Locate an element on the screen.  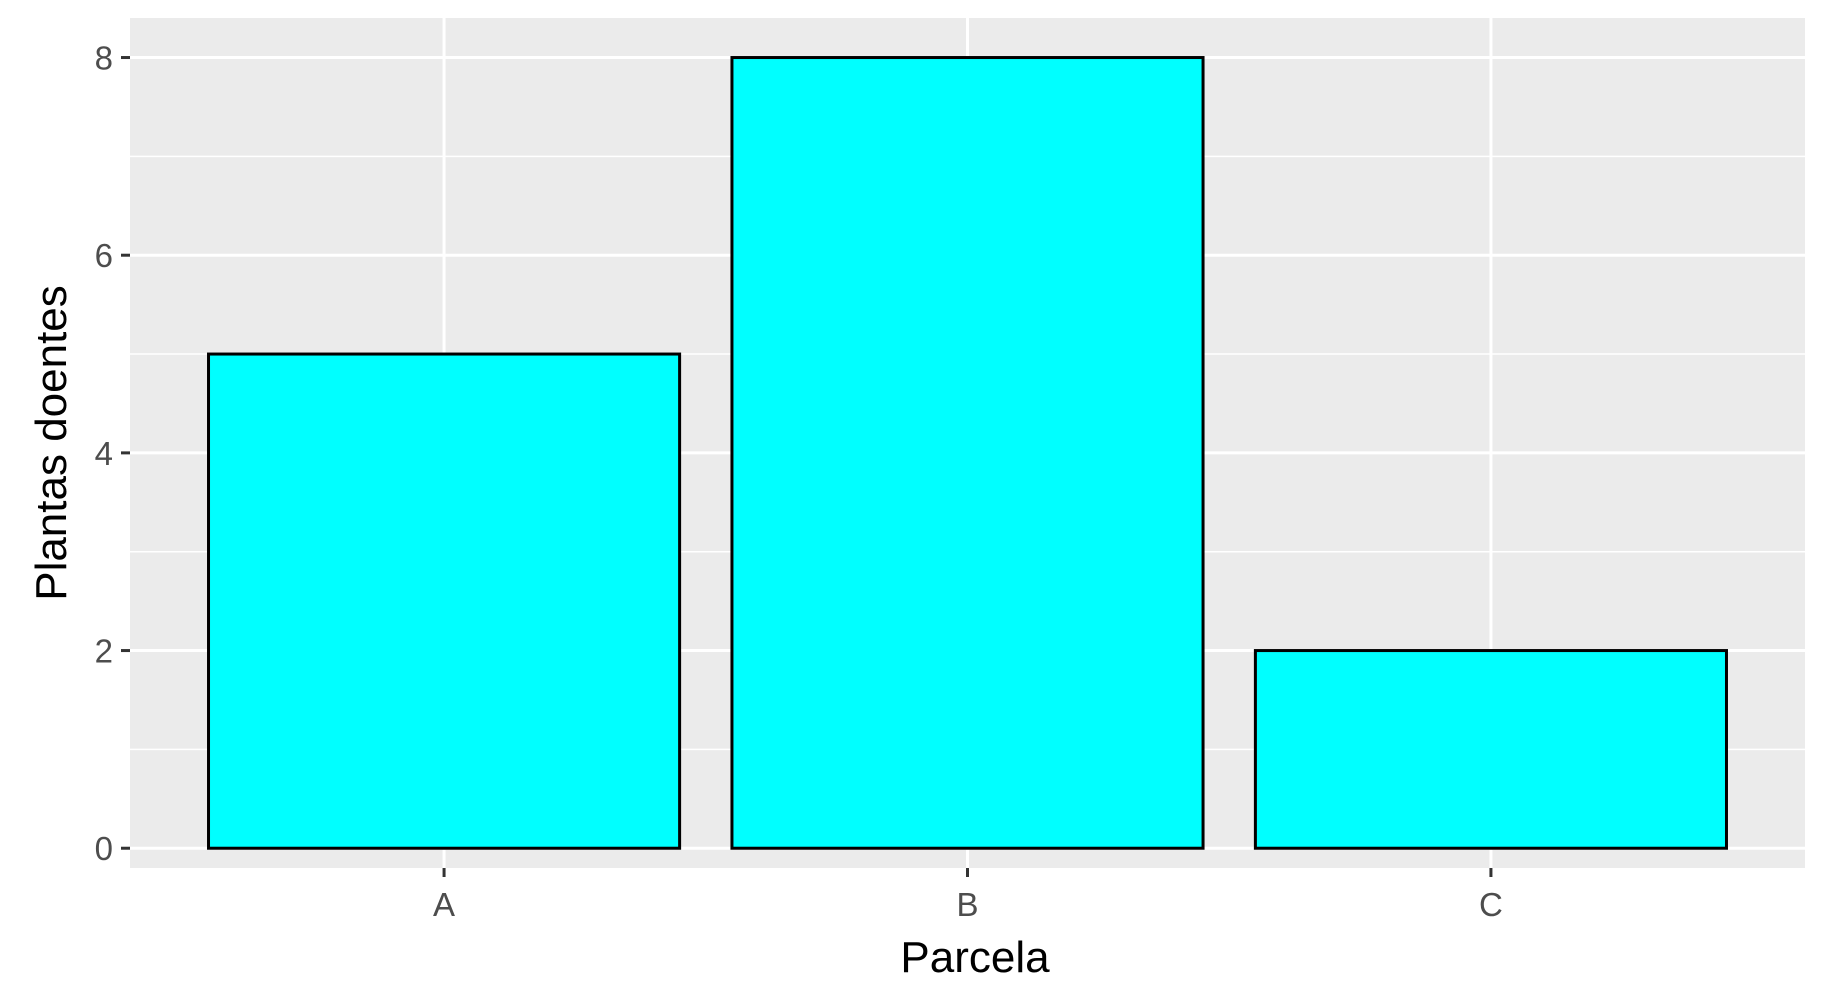
x-axis: A B C is located at coordinates (968, 895).